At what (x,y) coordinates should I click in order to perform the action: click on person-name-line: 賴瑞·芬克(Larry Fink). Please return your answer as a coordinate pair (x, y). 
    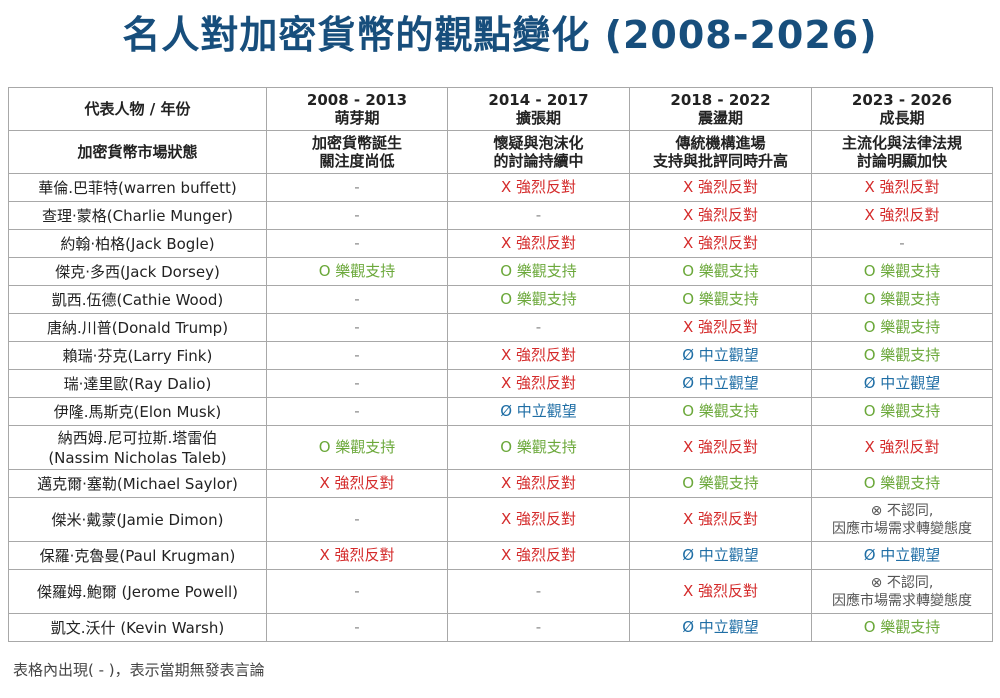
    Looking at the image, I should click on (137, 355).